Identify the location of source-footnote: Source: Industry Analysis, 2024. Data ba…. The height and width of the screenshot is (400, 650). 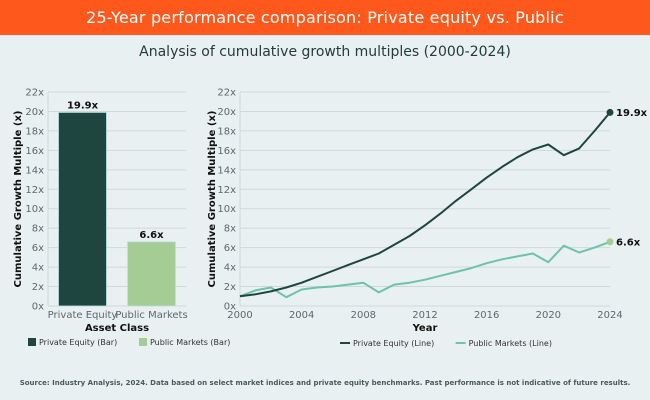
(325, 383).